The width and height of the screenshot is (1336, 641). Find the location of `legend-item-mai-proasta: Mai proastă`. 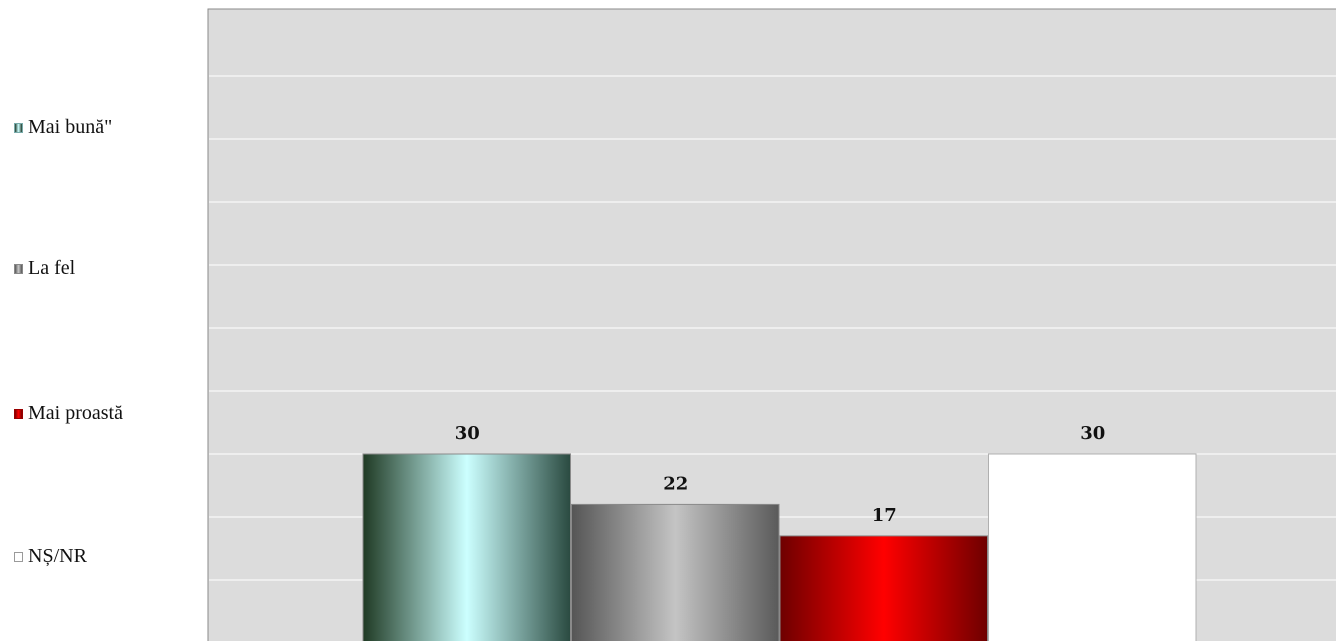

legend-item-mai-proasta: Mai proastă is located at coordinates (68, 413).